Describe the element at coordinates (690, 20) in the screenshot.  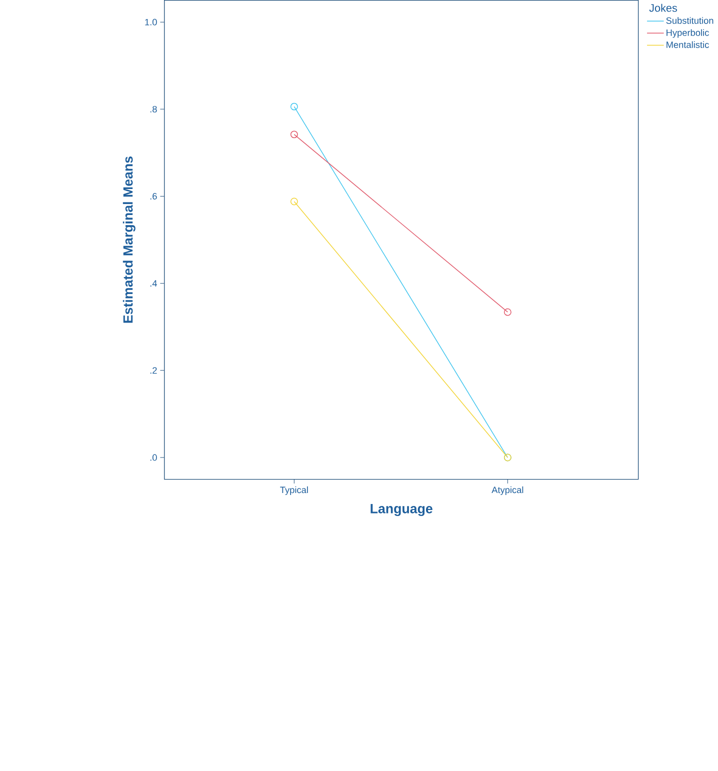
I see `legend-label: Substitution` at that location.